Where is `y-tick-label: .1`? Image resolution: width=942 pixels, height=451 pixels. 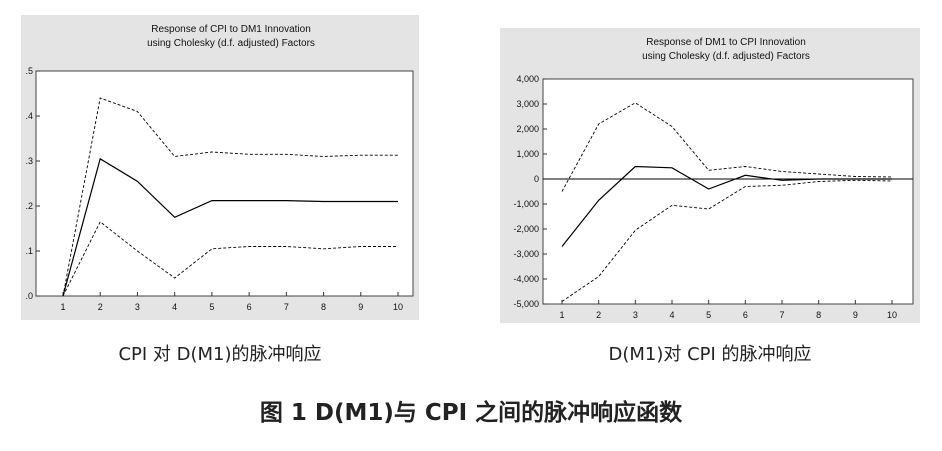 y-tick-label: .1 is located at coordinates (29, 251).